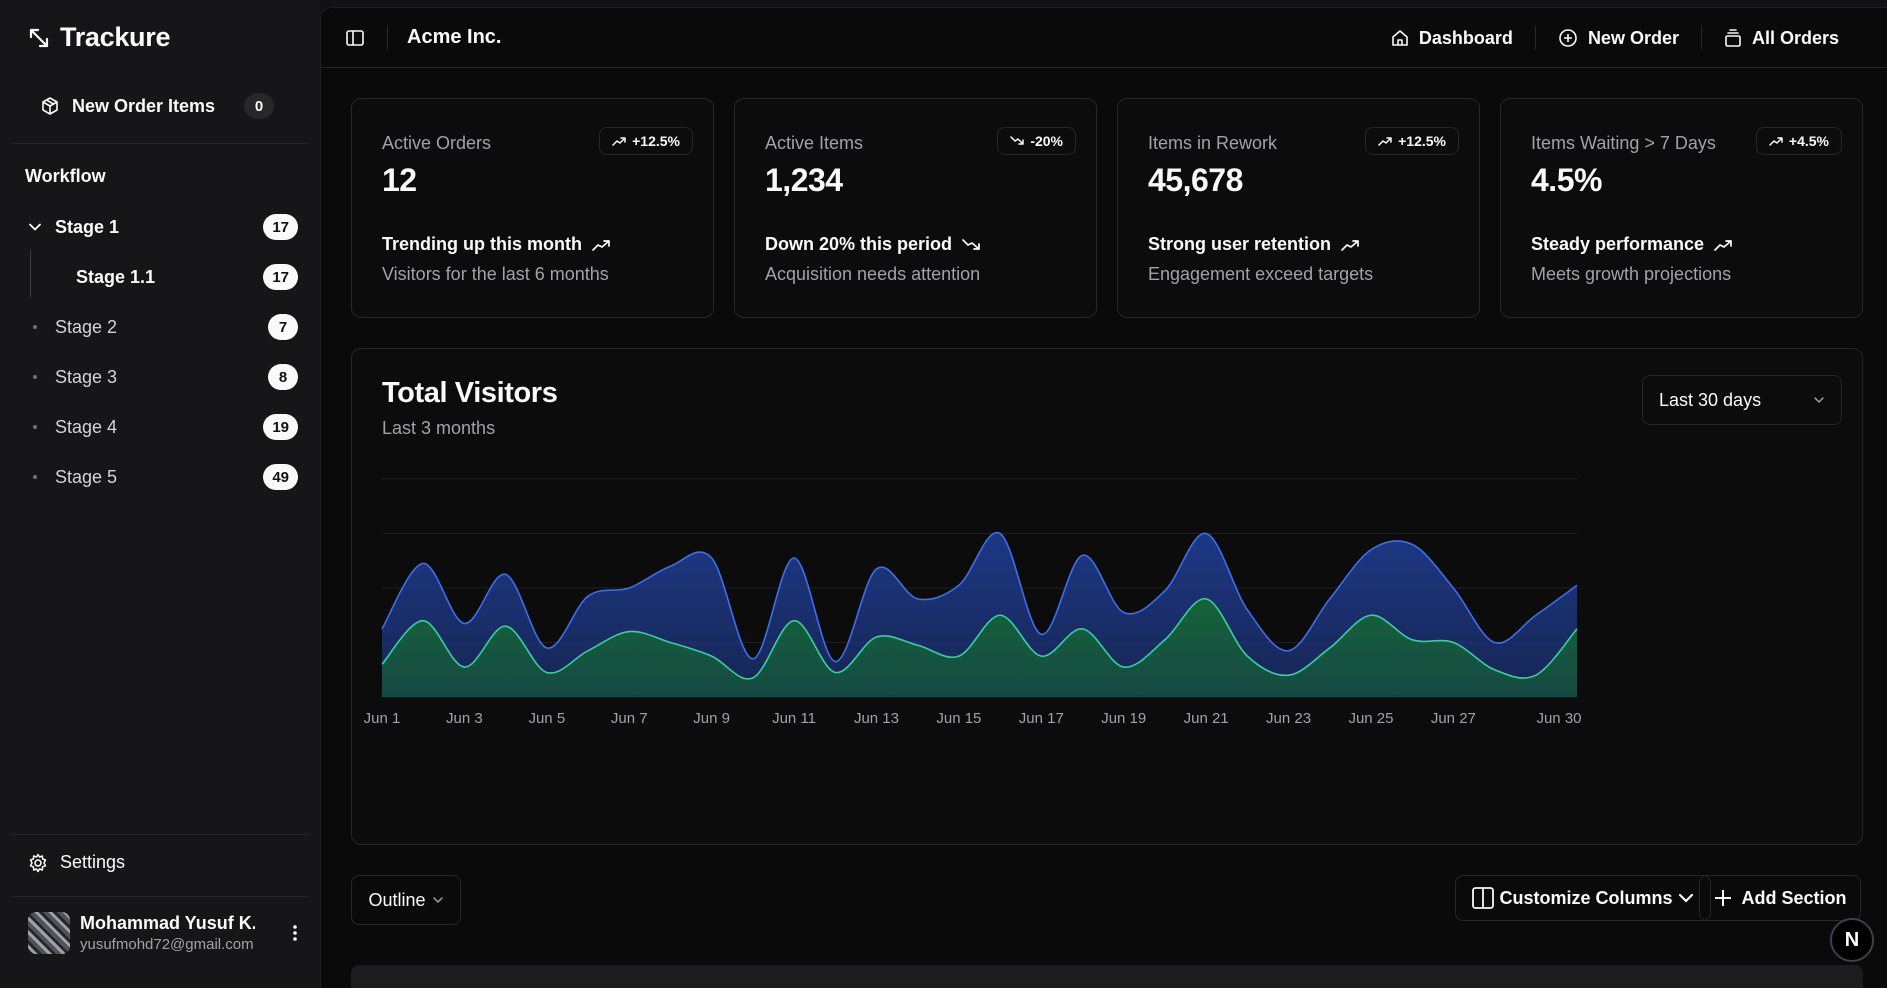  Describe the element at coordinates (876, 718) in the screenshot. I see `x-tick-label: Jun 13` at that location.